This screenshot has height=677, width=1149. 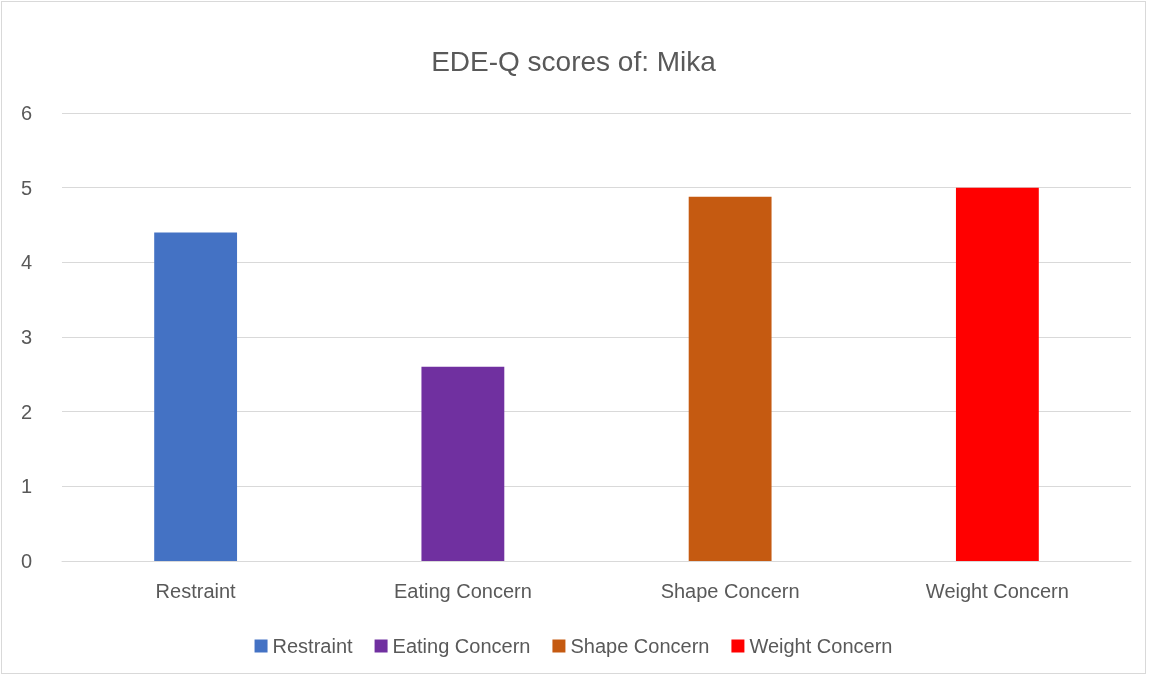 What do you see at coordinates (26, 561) in the screenshot?
I see `y-tick-label: 0` at bounding box center [26, 561].